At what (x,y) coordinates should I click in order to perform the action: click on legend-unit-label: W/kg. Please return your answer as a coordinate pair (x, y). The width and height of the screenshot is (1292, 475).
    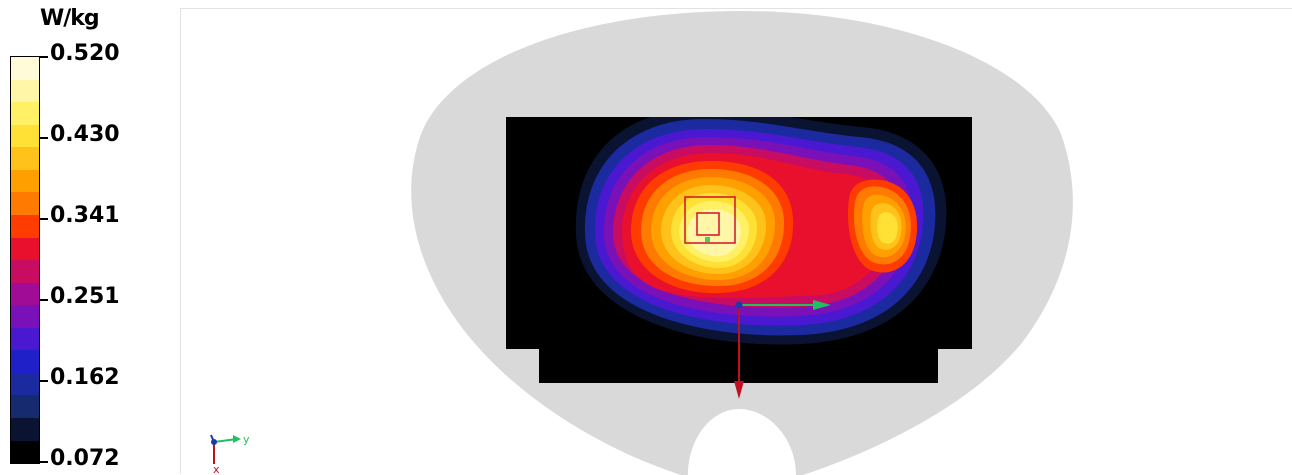
    Looking at the image, I should click on (70, 18).